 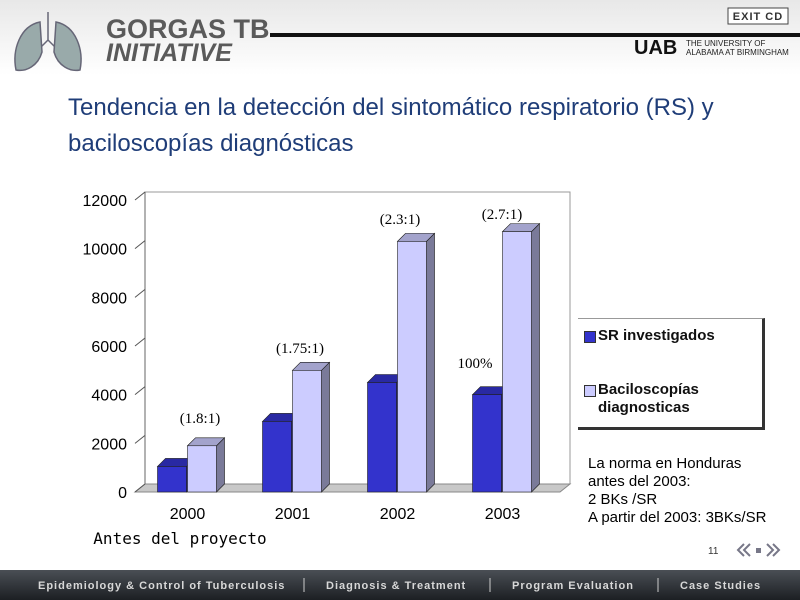 I want to click on ratio-annotation: 100%, so click(x=475, y=364).